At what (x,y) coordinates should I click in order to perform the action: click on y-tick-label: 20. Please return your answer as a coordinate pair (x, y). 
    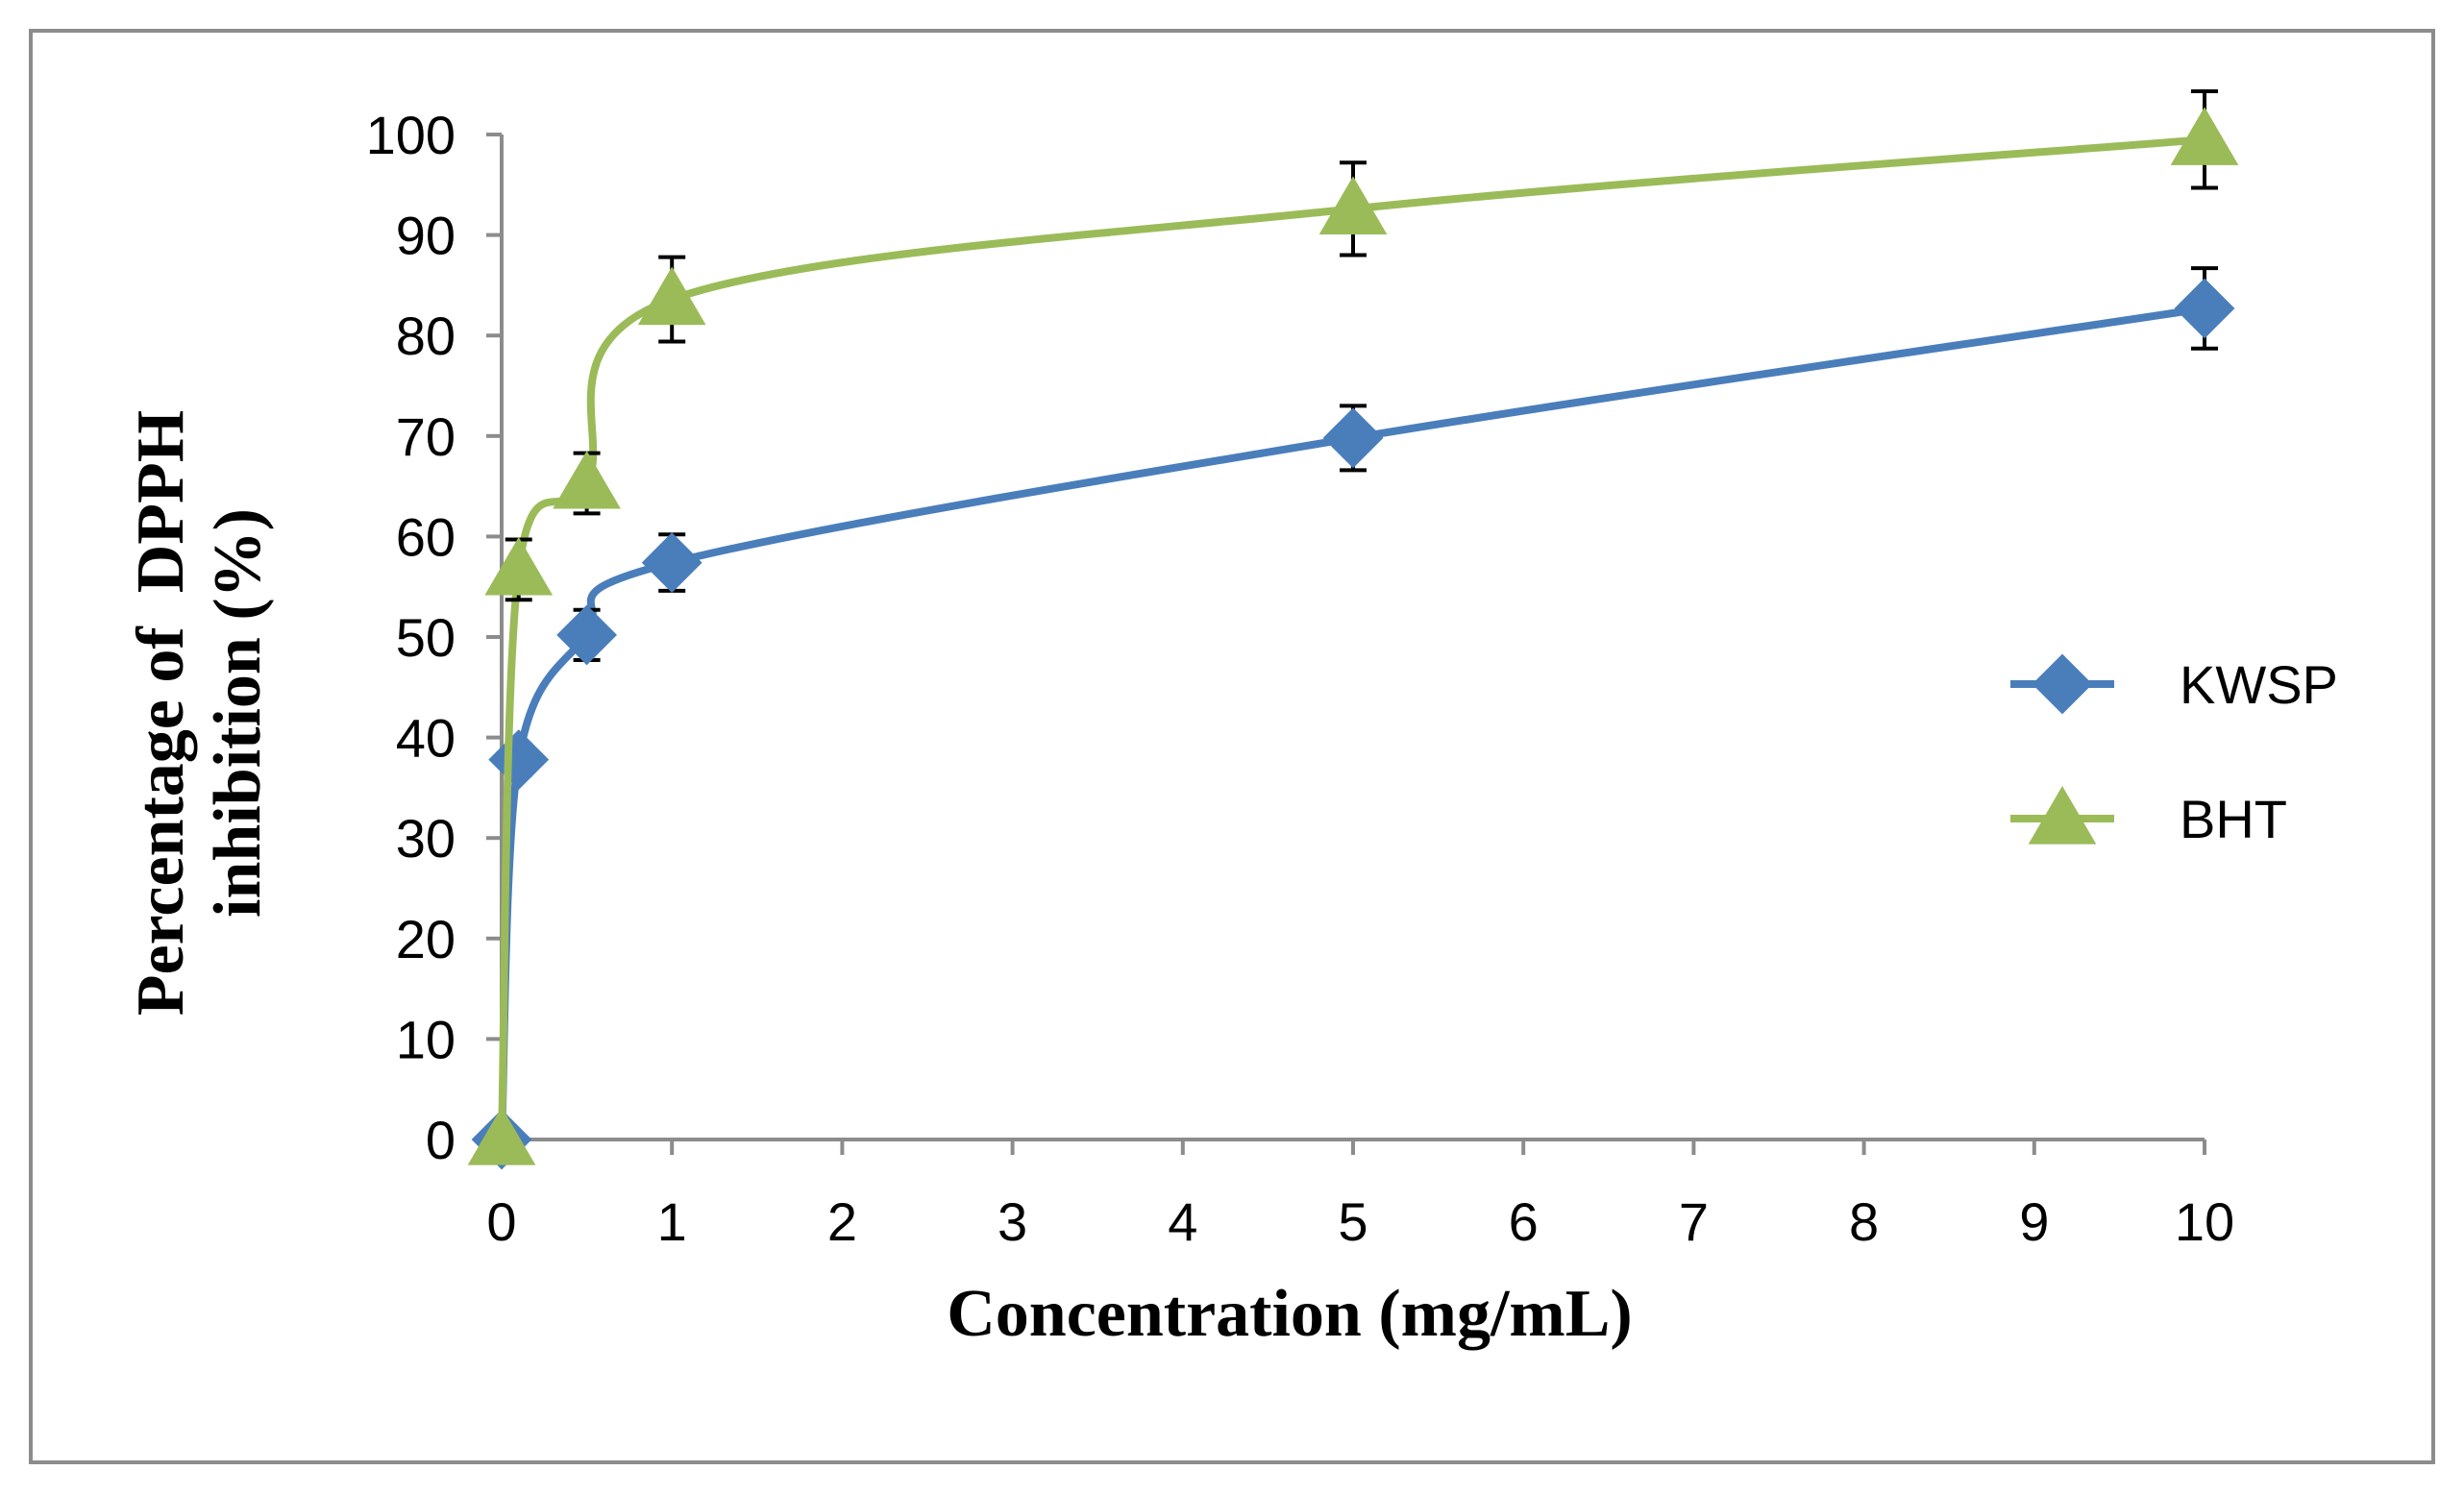
    Looking at the image, I should click on (426, 939).